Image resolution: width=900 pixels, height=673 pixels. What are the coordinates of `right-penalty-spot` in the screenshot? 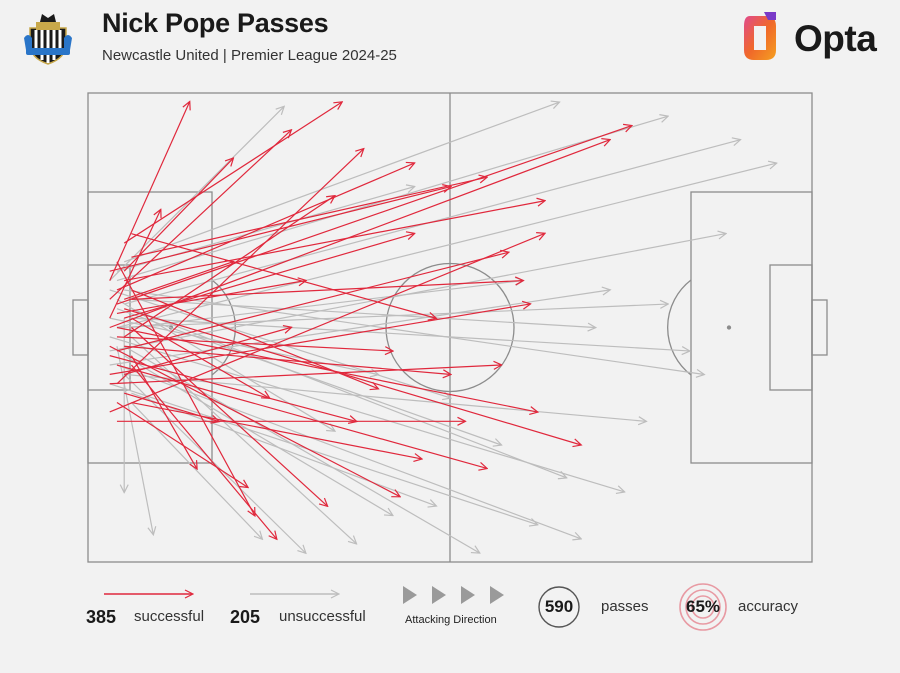 It's located at (729, 327).